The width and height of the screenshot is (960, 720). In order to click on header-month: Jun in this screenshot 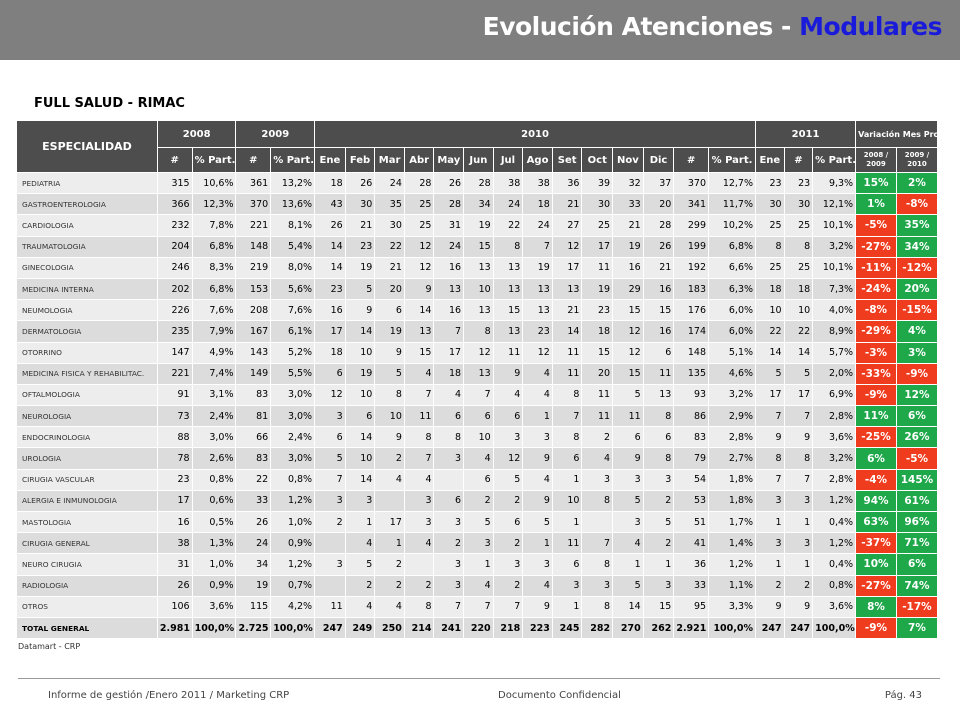, I will do `click(478, 160)`.